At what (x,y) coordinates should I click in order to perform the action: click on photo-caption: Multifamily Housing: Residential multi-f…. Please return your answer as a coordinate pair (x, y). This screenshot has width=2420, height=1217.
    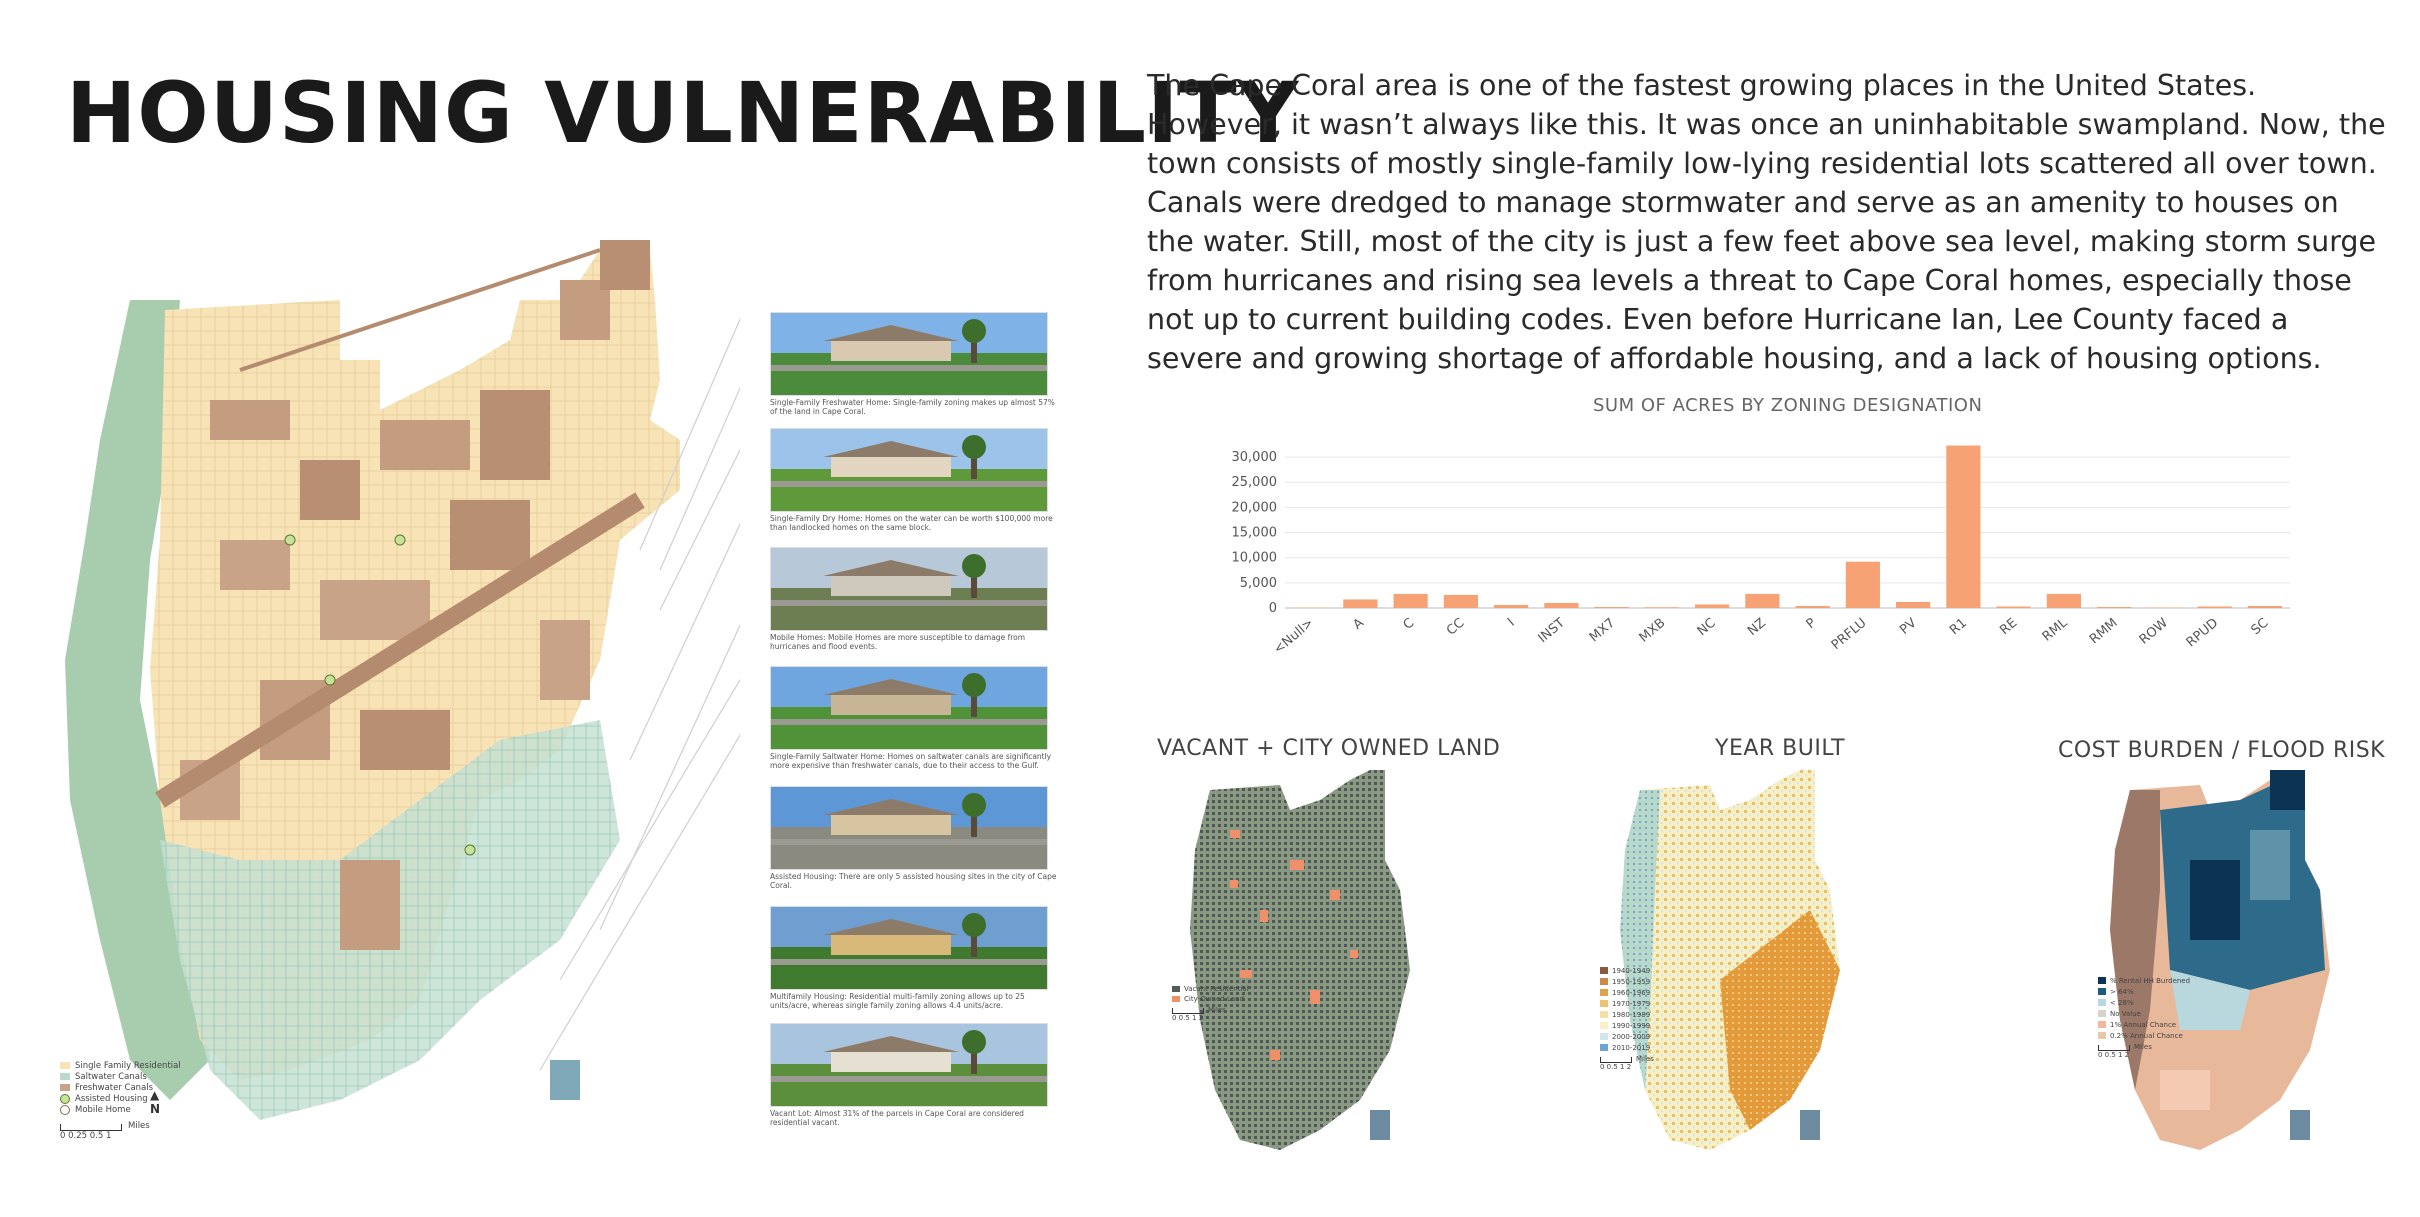
    Looking at the image, I should click on (897, 1001).